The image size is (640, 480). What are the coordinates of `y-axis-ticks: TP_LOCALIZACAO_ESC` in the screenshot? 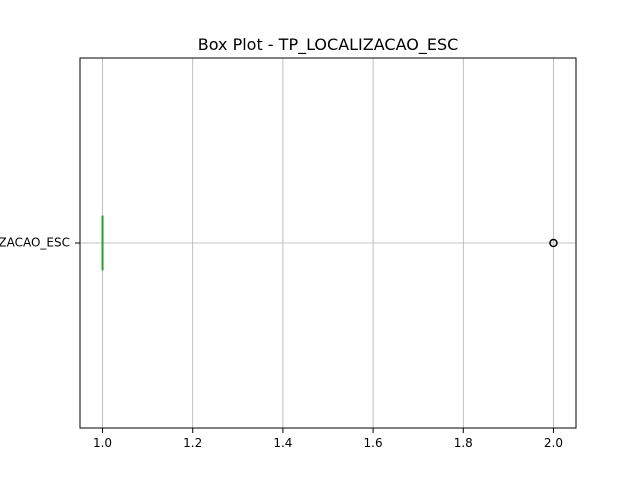 It's located at (40, 243).